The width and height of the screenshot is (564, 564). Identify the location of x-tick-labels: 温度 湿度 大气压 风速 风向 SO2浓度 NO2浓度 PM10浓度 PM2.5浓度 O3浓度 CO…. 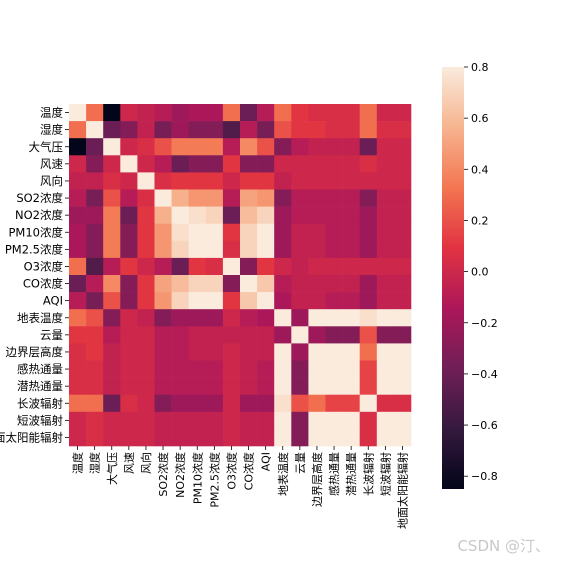
(240, 487).